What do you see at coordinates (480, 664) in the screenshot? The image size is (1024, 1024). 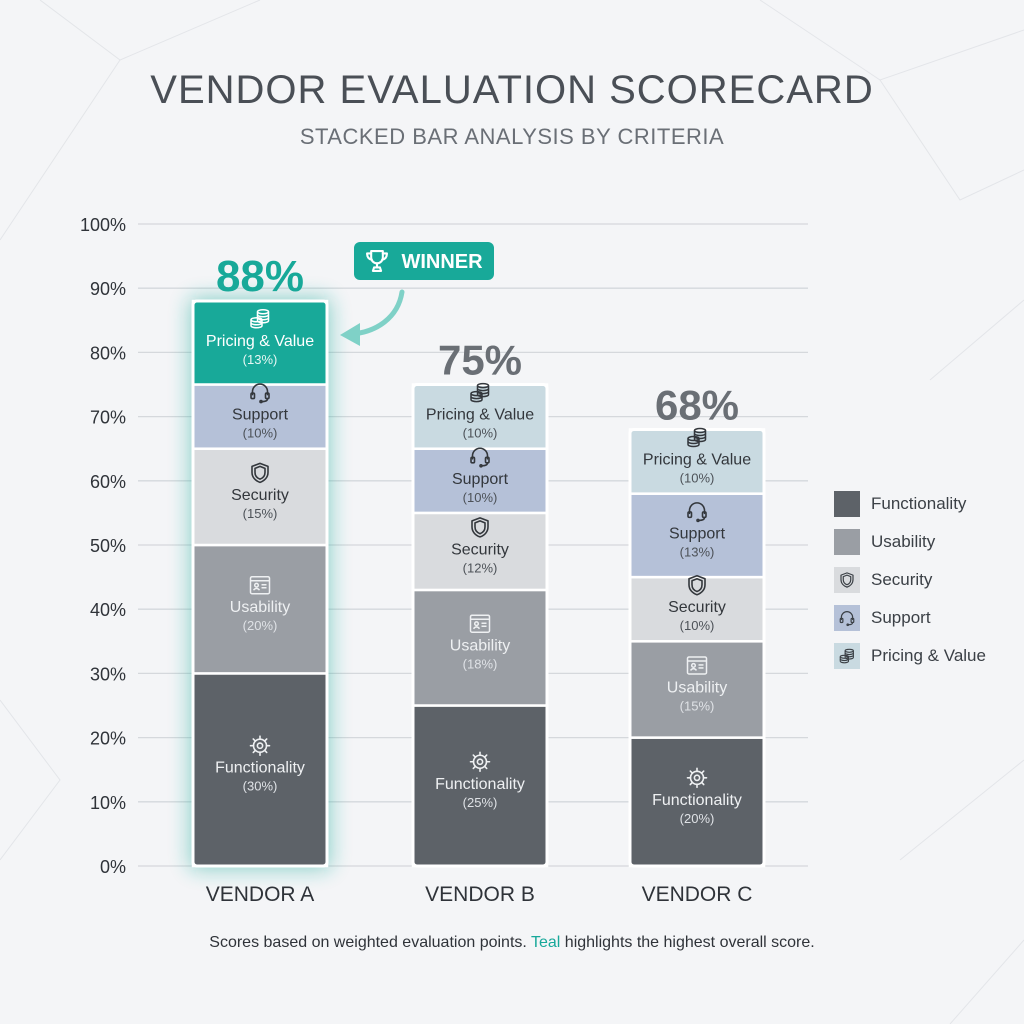 I see `segment-value-label: (18%)` at bounding box center [480, 664].